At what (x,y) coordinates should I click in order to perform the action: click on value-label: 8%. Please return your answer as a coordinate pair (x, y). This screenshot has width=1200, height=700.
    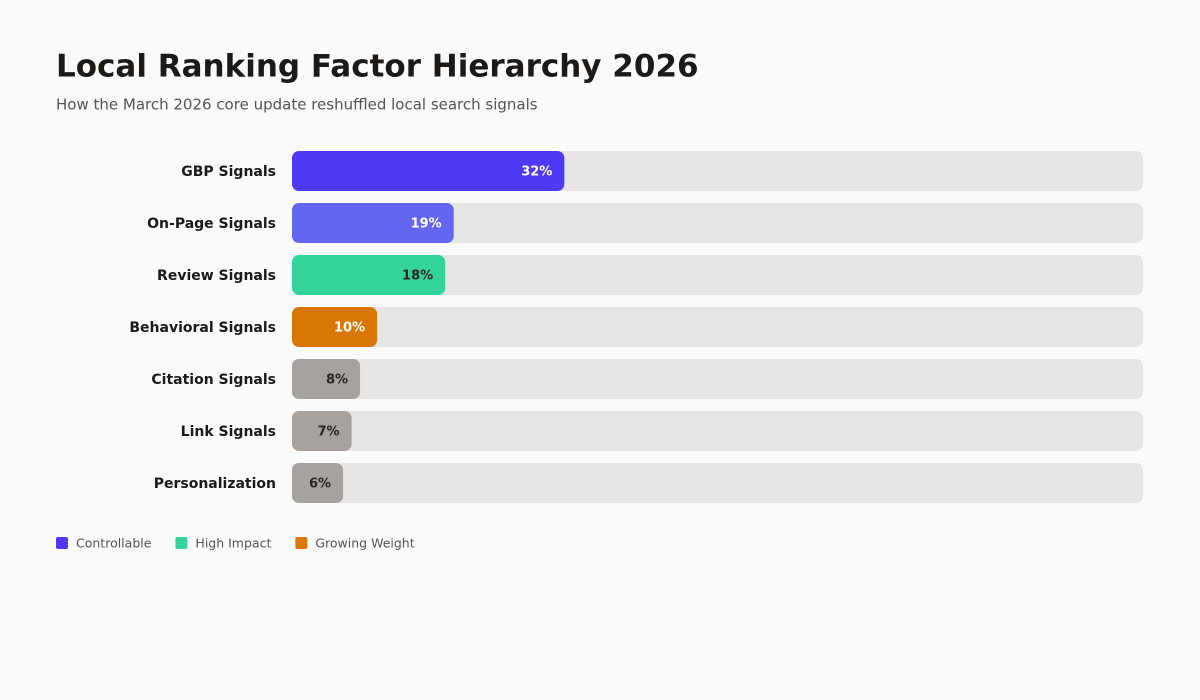
    Looking at the image, I should click on (337, 380).